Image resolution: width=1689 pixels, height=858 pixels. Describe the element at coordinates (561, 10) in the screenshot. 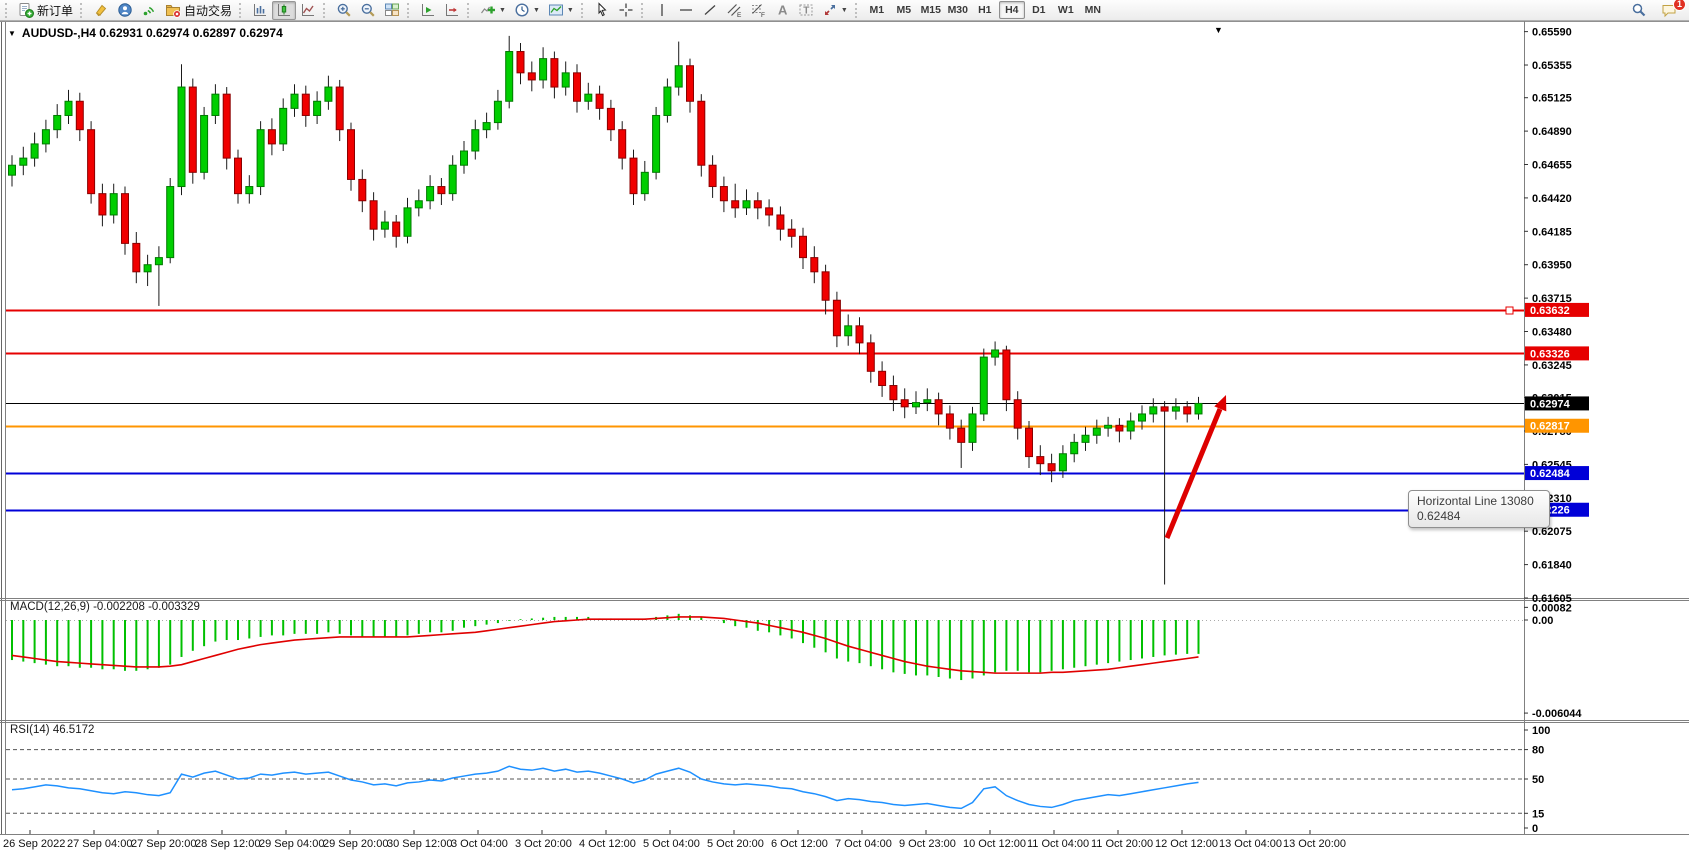

I see `templates-button: ▼` at that location.